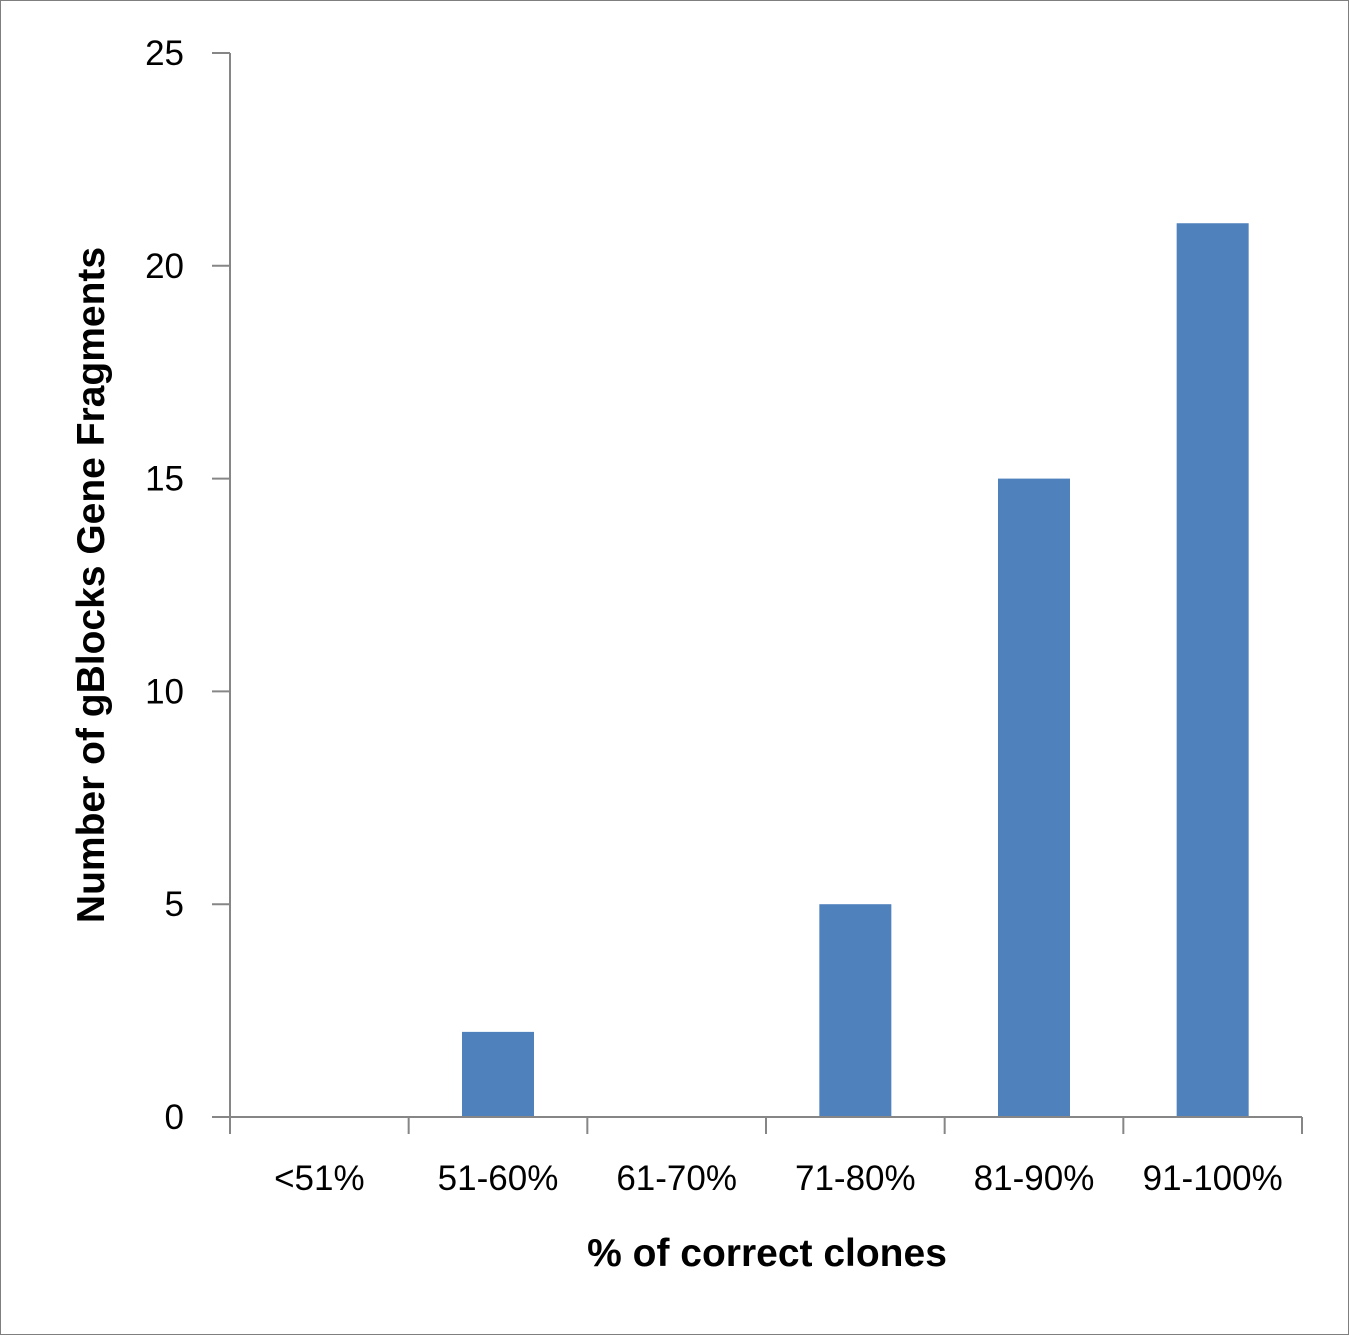 Image resolution: width=1349 pixels, height=1339 pixels. What do you see at coordinates (174, 904) in the screenshot?
I see `y-tick-label-5: 5` at bounding box center [174, 904].